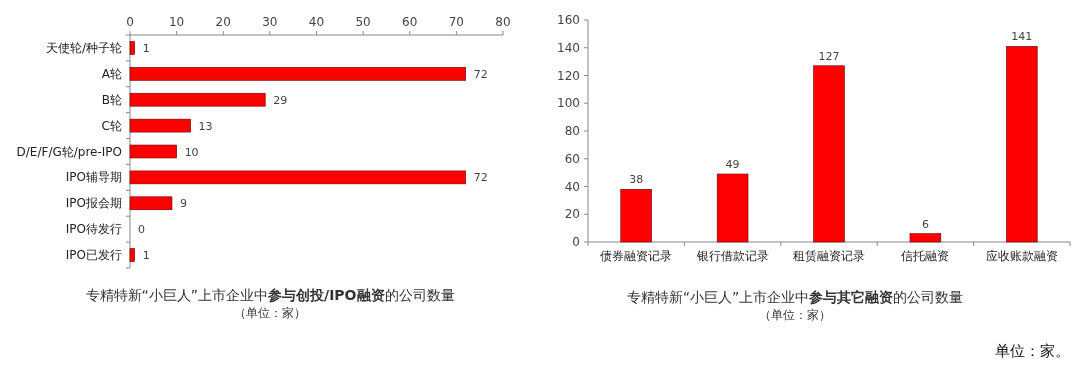 Image resolution: width=1080 pixels, height=370 pixels. I want to click on data-label: 13, so click(205, 126).